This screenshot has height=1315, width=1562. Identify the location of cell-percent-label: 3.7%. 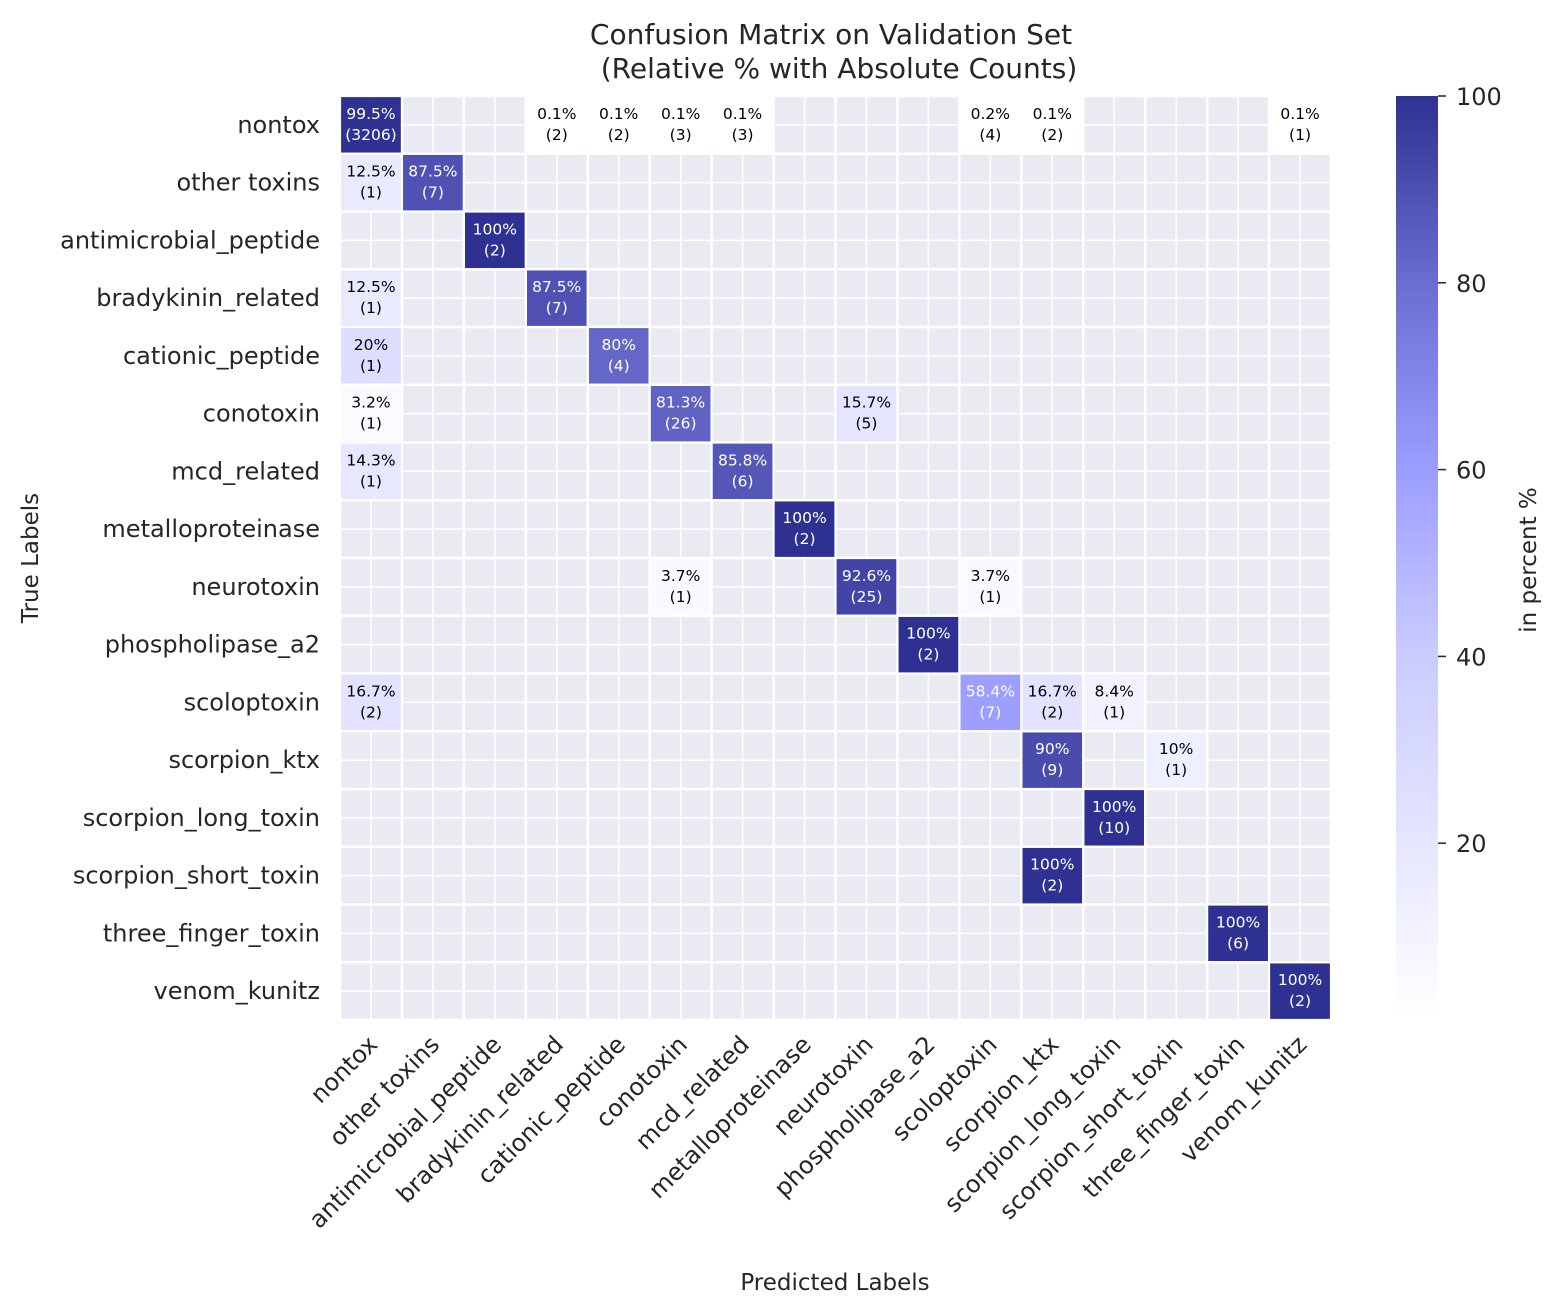
(990, 576).